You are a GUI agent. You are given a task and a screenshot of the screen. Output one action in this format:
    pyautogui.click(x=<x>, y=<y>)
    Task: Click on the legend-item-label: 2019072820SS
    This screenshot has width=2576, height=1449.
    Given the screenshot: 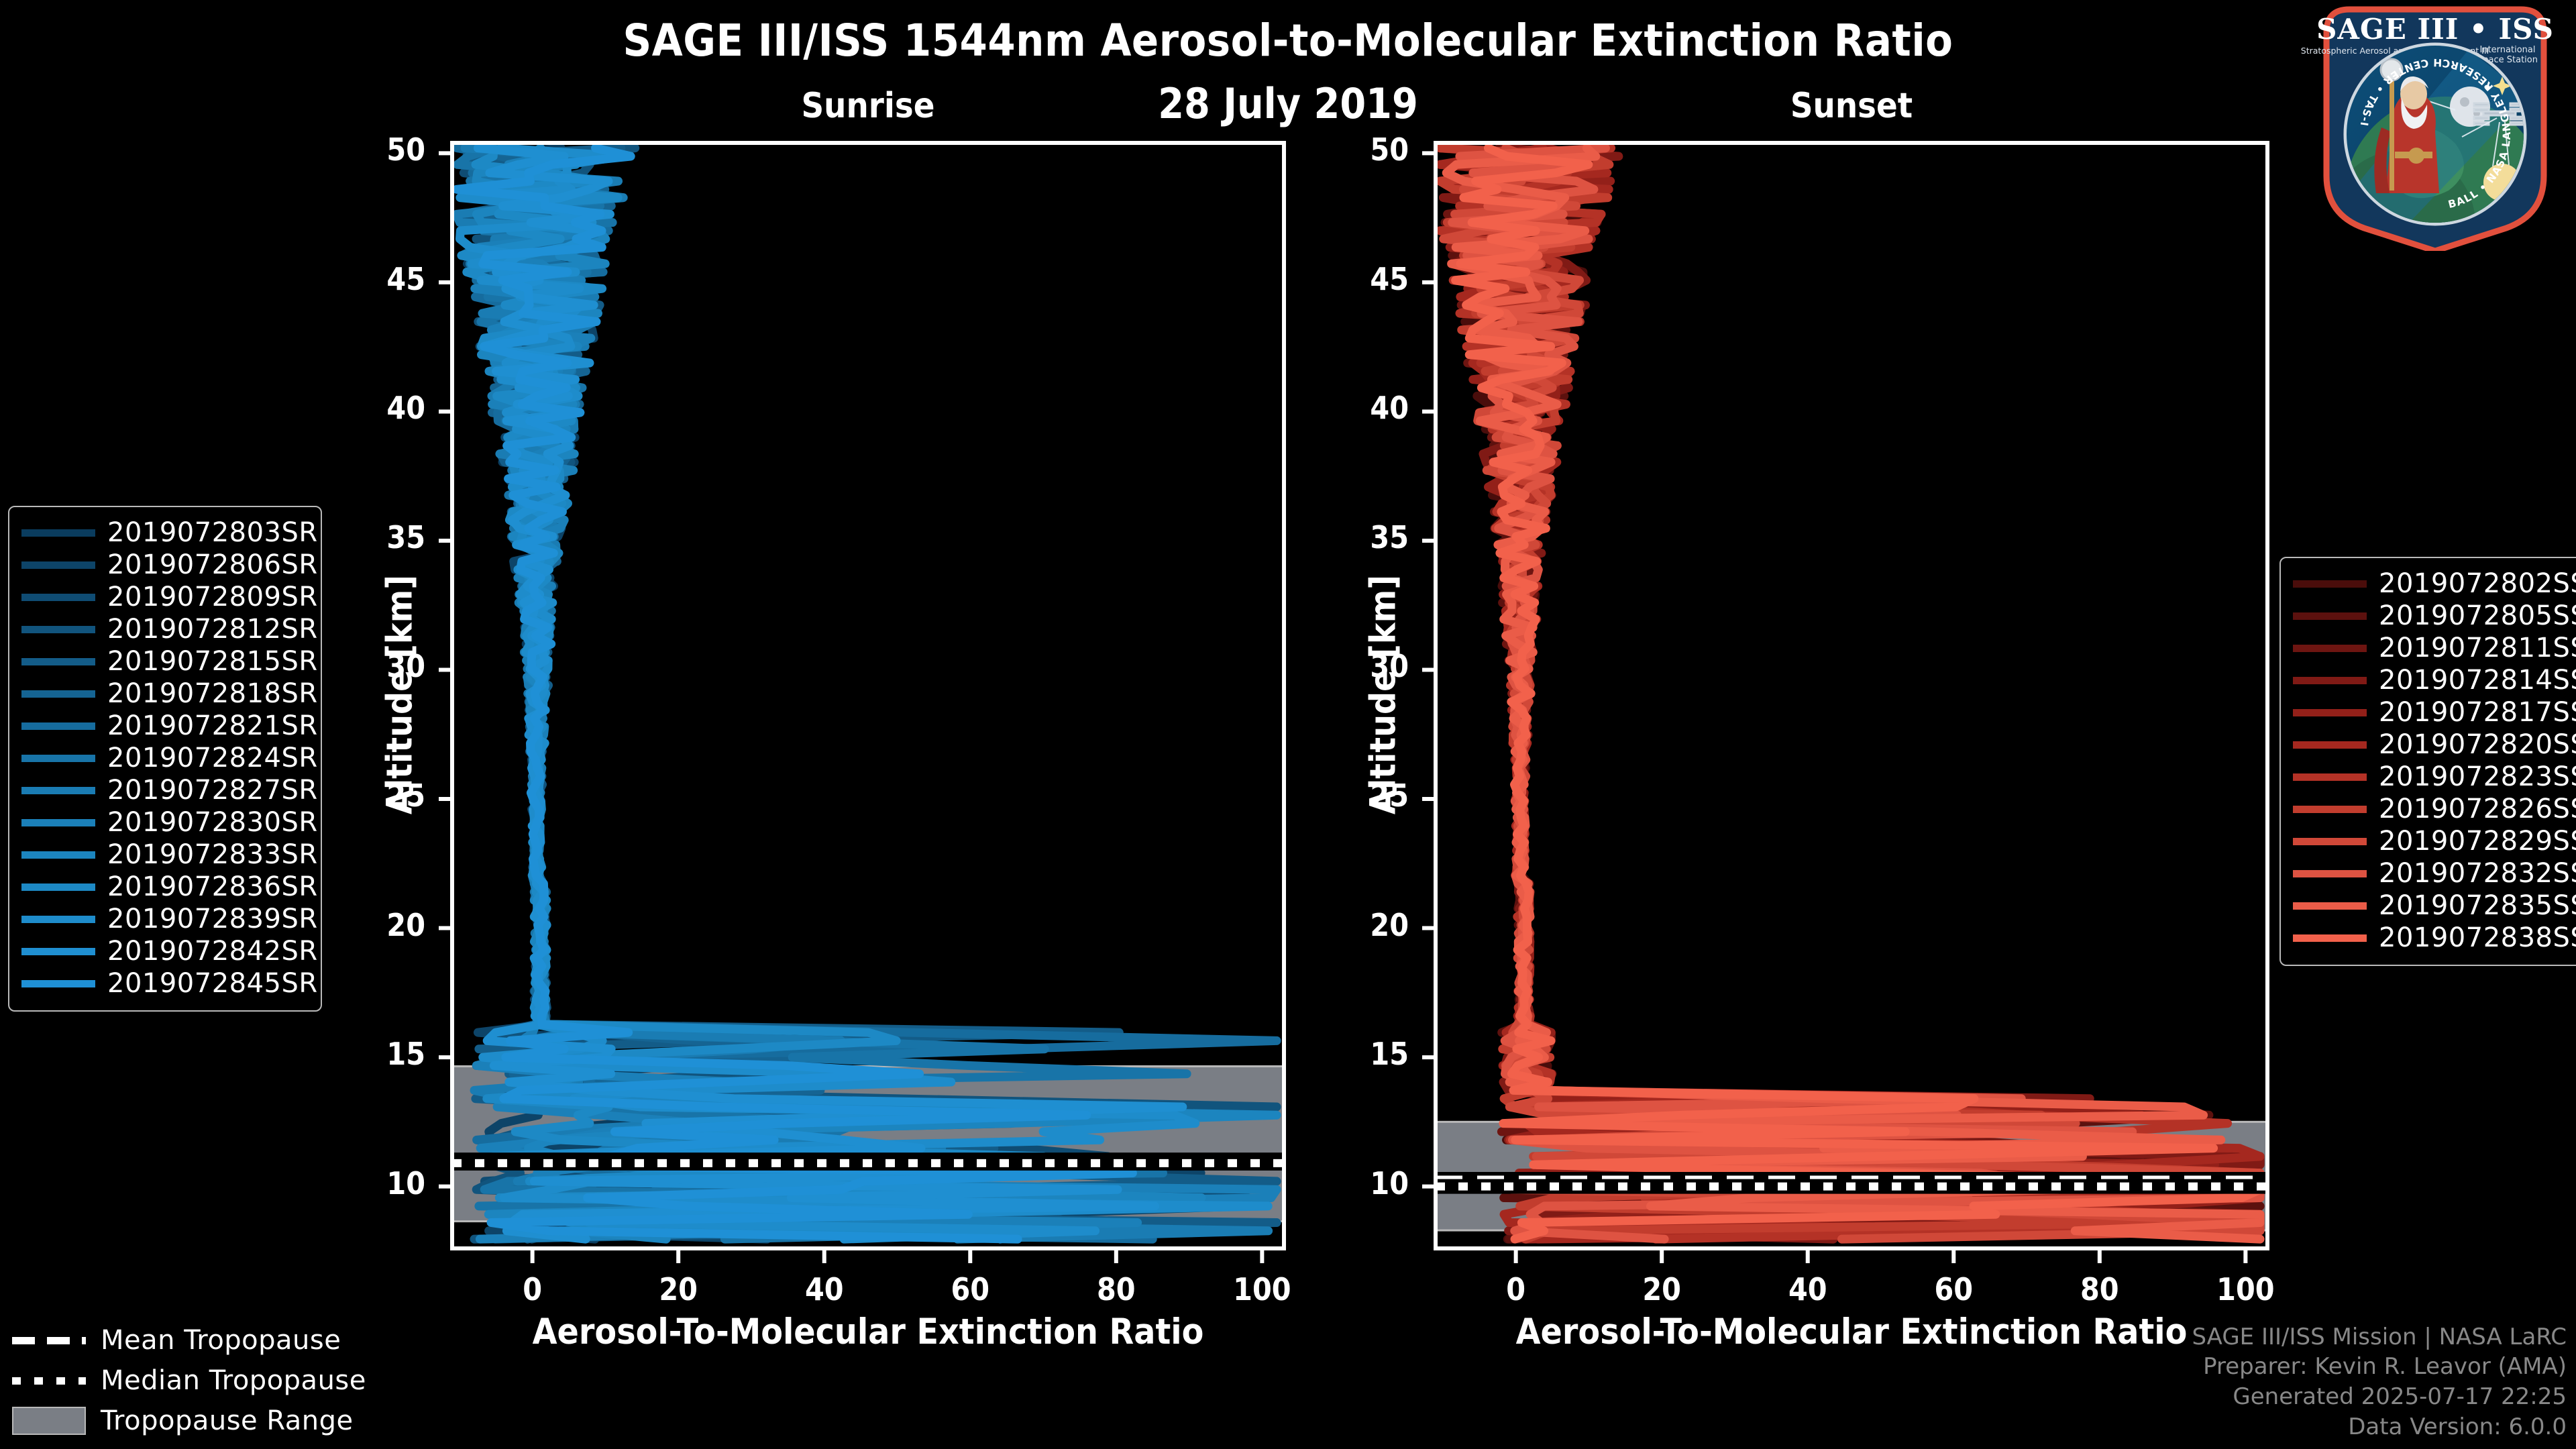 What is the action you would take?
    pyautogui.click(x=2477, y=744)
    